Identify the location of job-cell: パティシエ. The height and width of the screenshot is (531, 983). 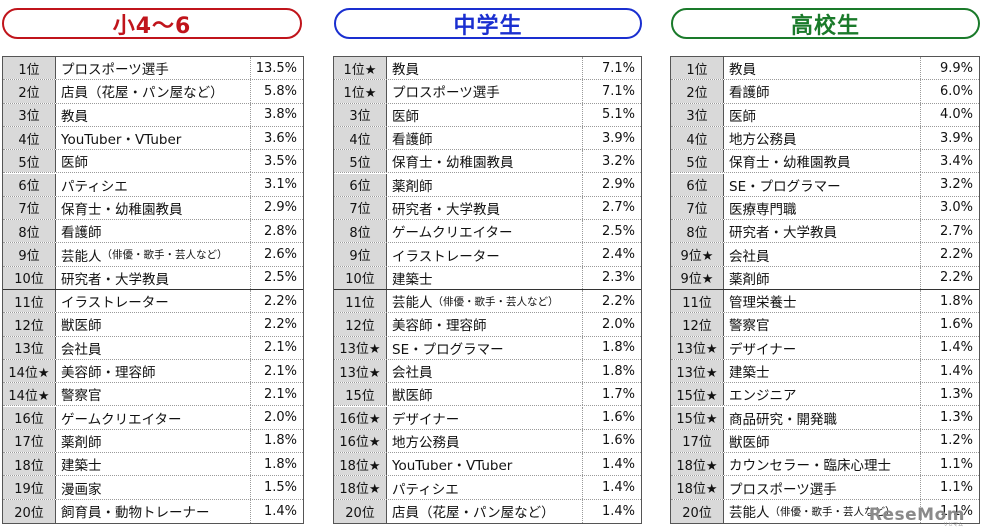
(153, 184).